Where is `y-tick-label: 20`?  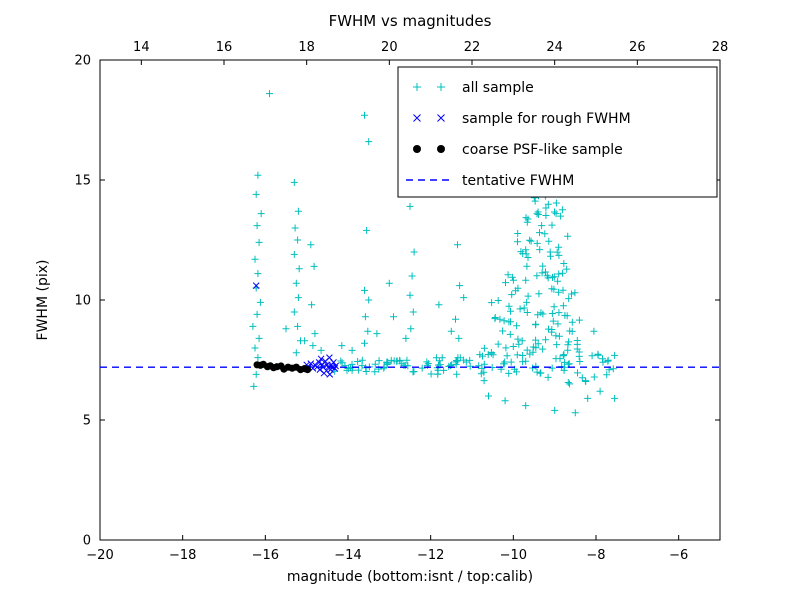
y-tick-label: 20 is located at coordinates (82, 61).